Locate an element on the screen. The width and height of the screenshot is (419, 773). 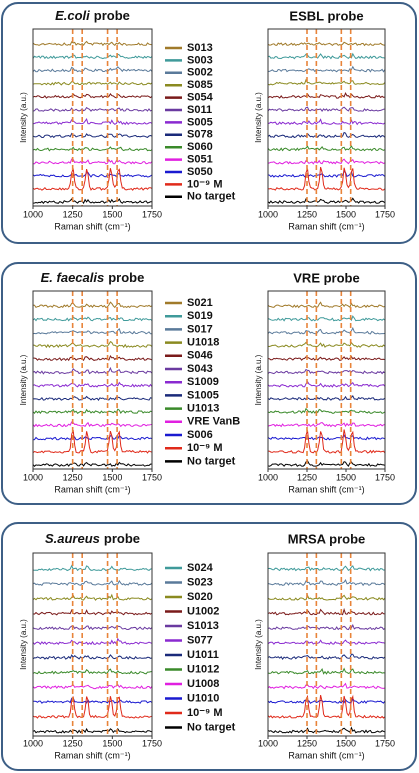
legend-label: S024 is located at coordinates (200, 568).